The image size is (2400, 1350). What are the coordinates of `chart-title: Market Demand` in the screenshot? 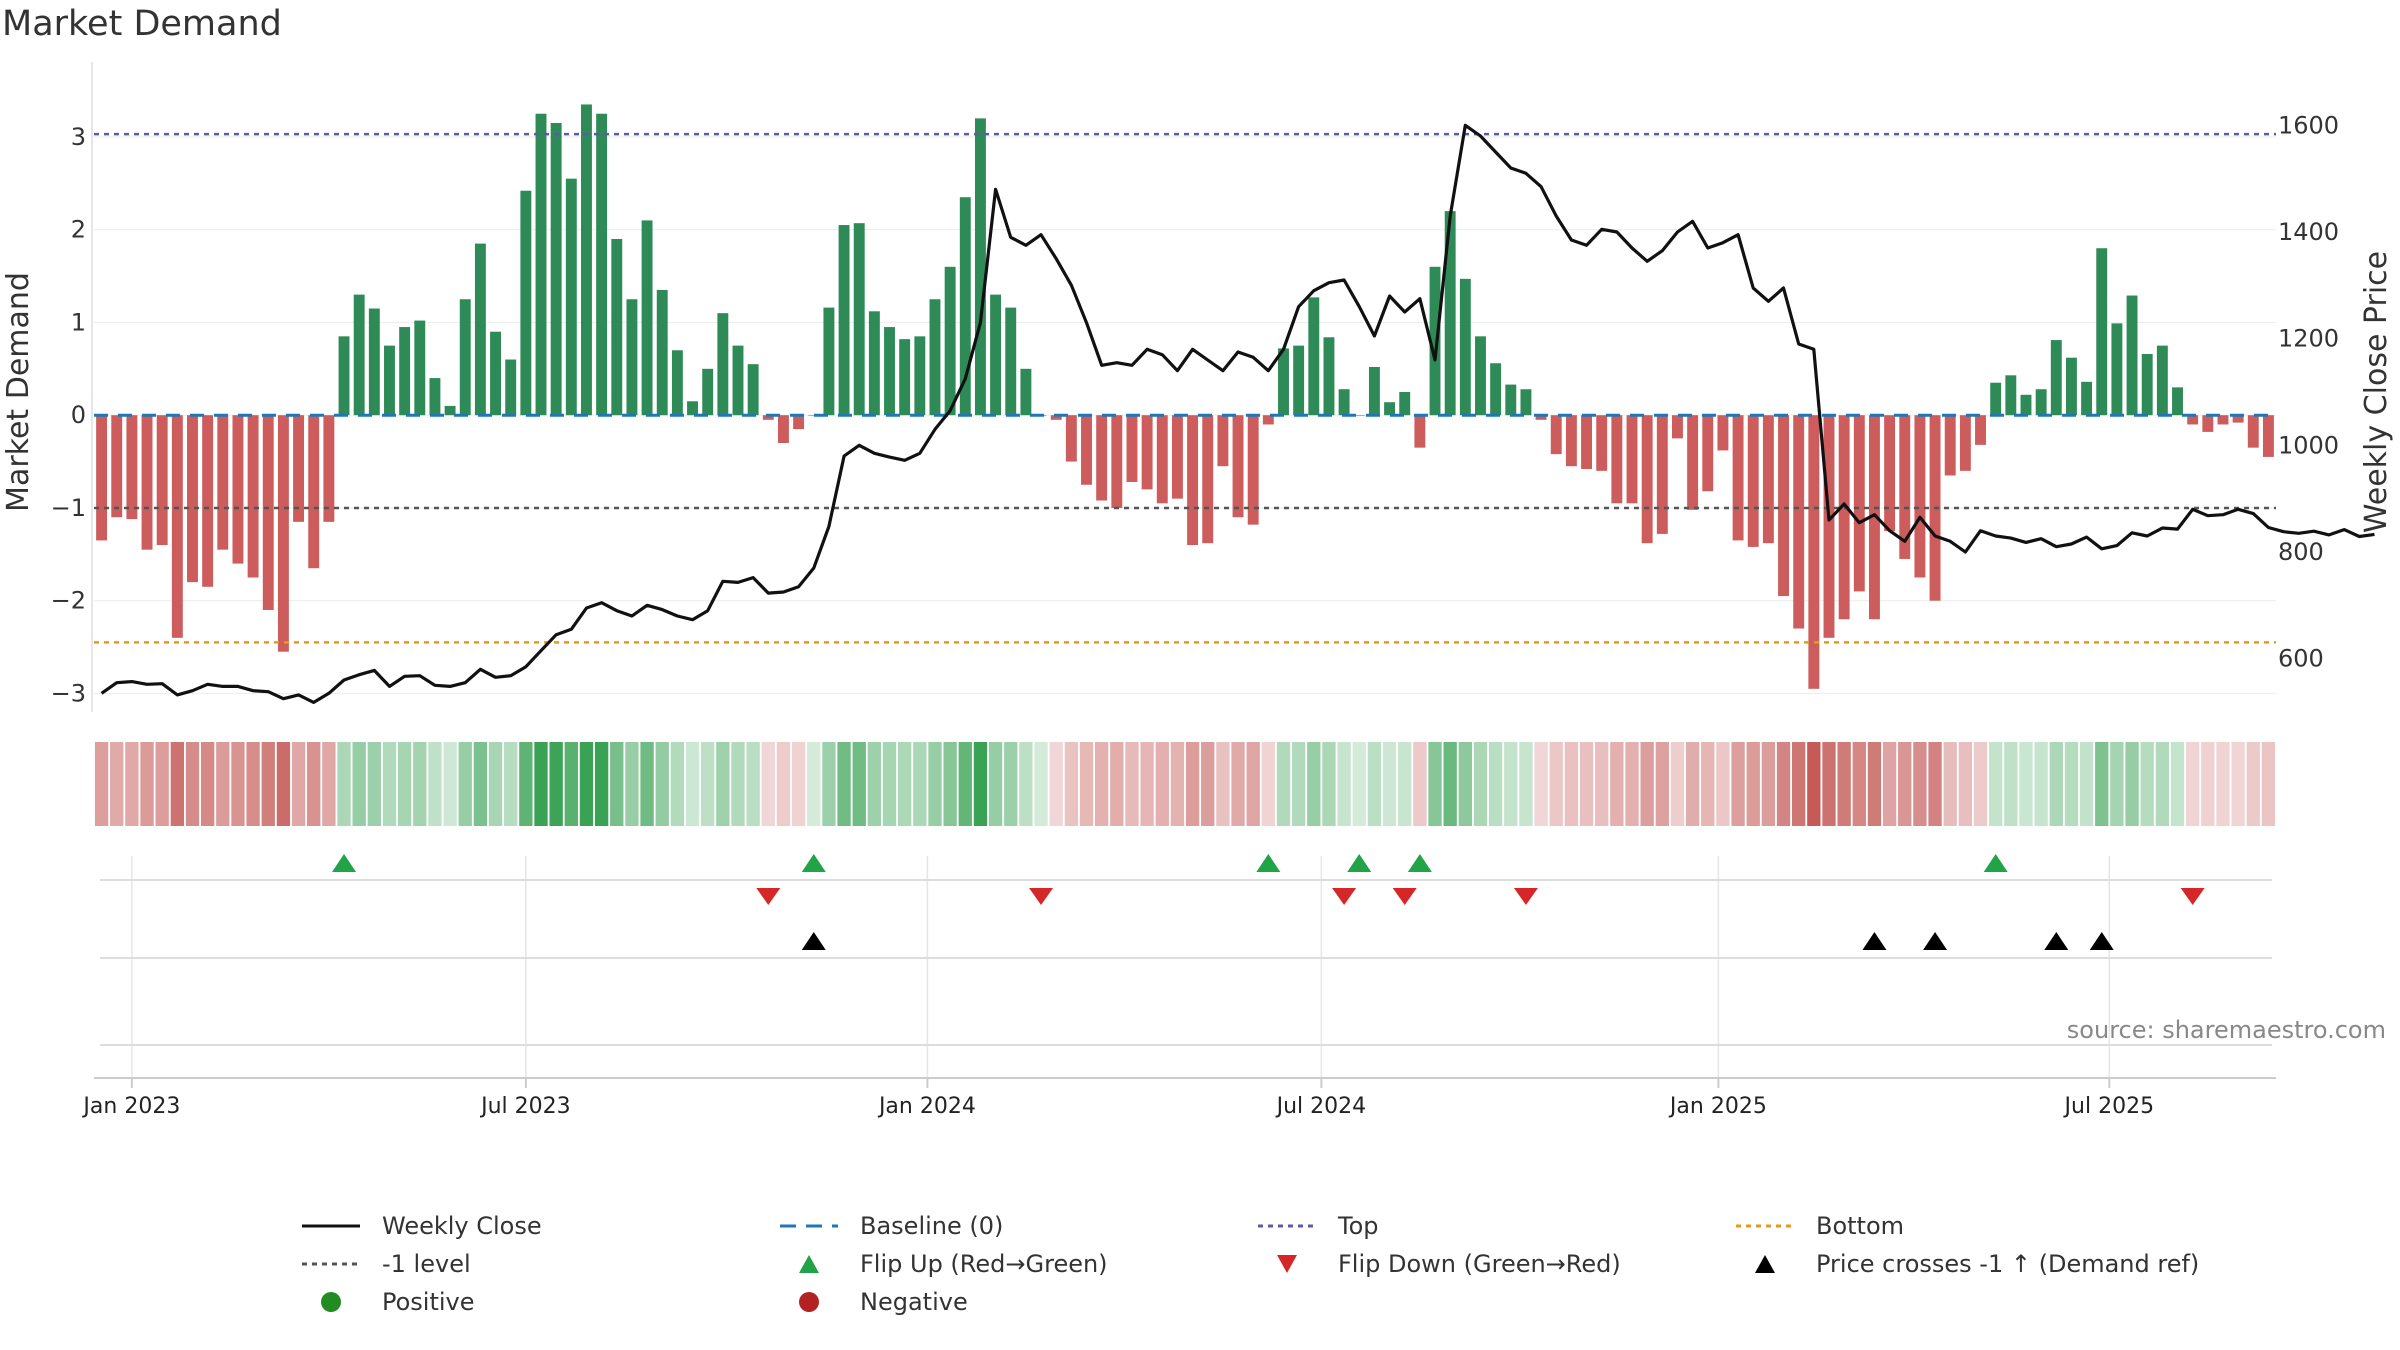 It's located at (142, 24).